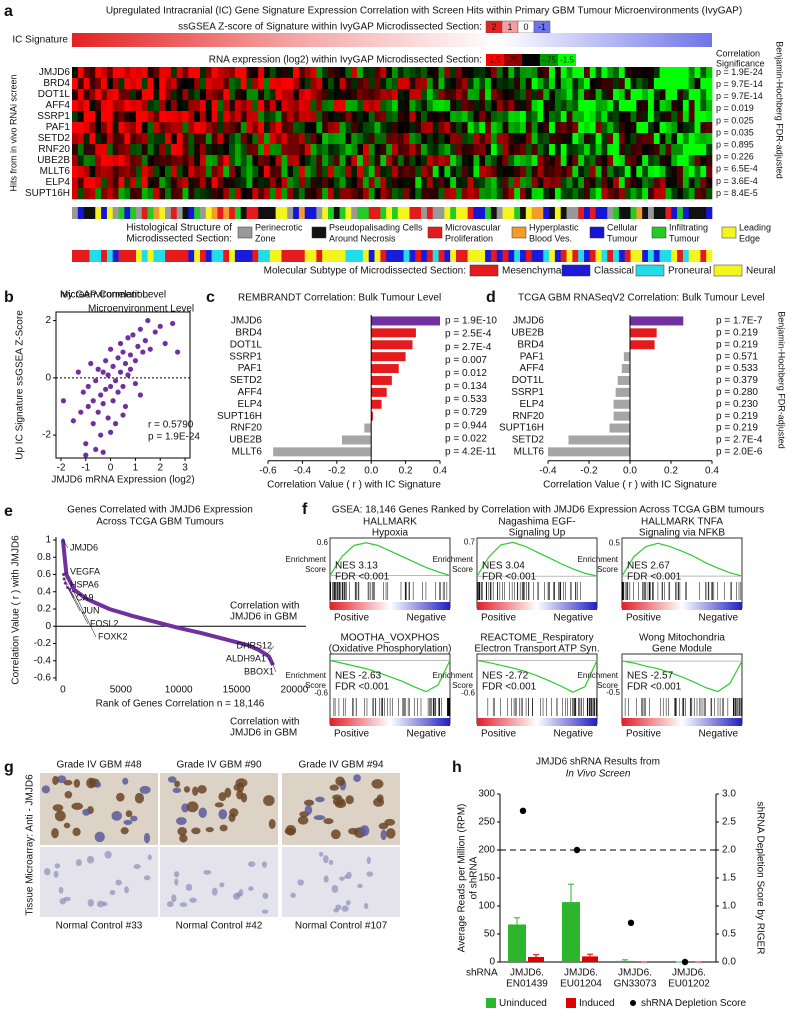 The width and height of the screenshot is (791, 1019). I want to click on p-value: p = 0.025, so click(735, 120).